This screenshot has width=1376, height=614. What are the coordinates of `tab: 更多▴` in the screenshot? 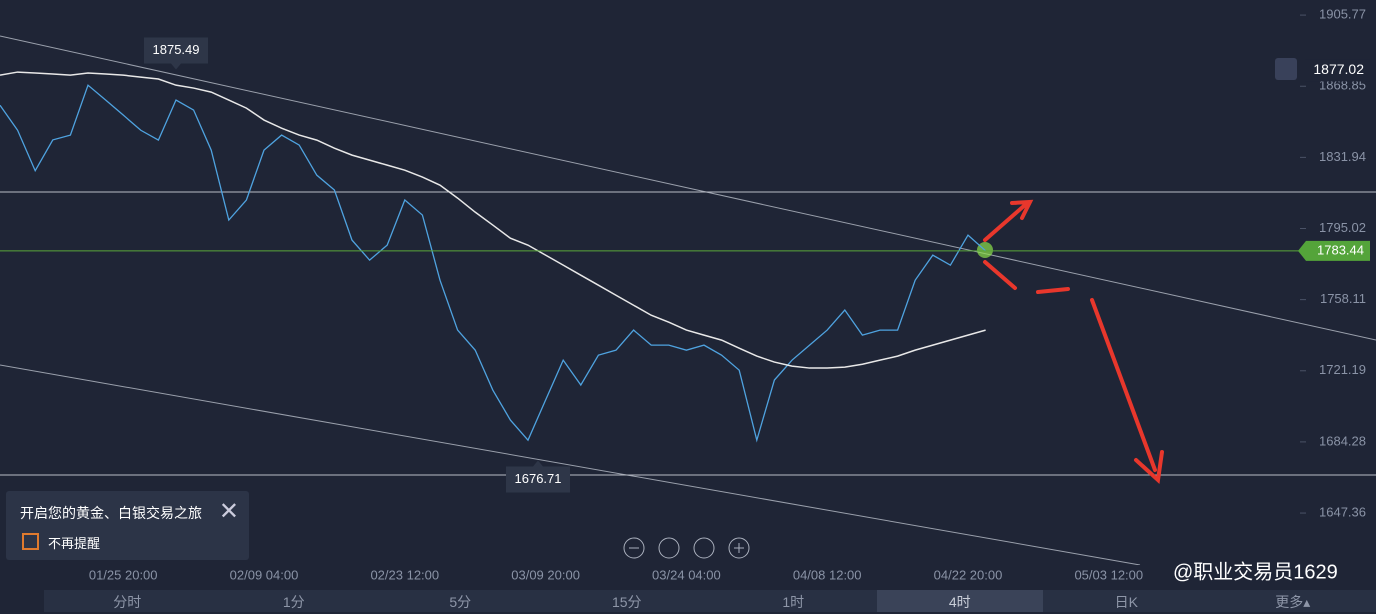 It's located at (1293, 601).